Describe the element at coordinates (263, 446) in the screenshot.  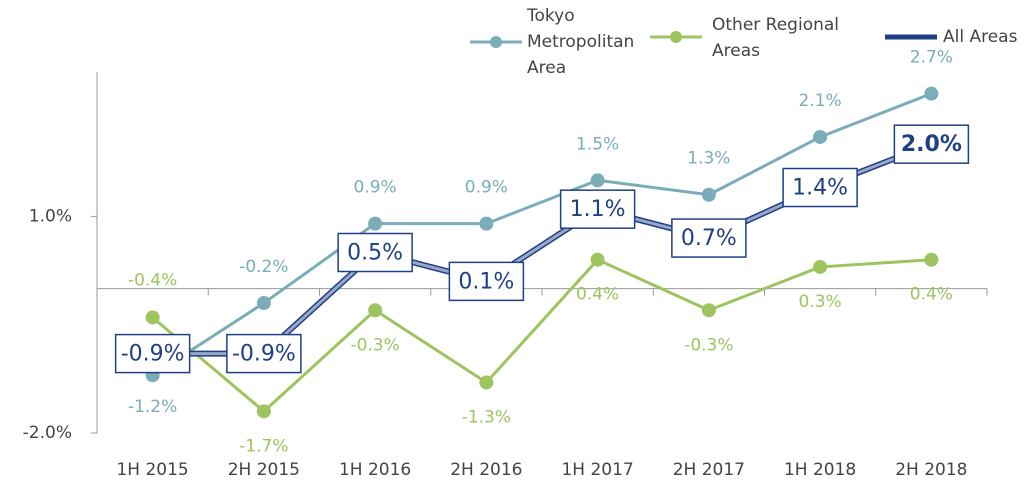
I see `data-label: -1.7%` at that location.